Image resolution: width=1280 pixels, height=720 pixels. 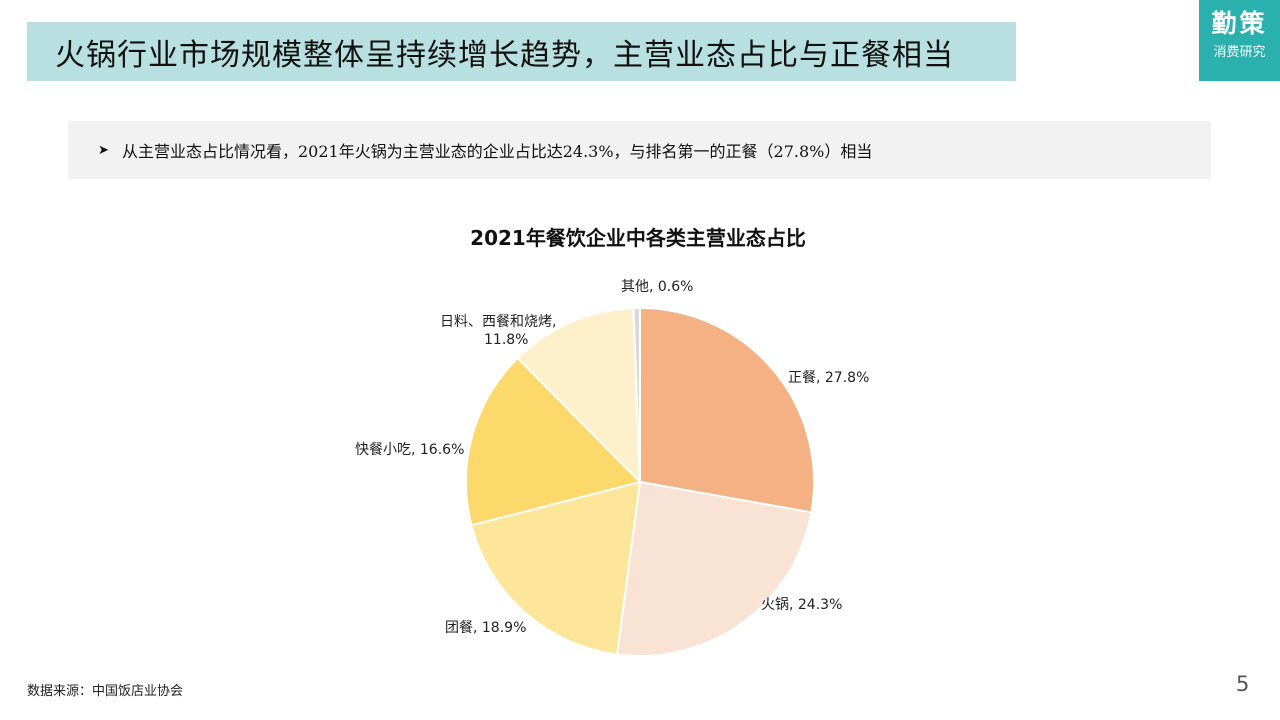 What do you see at coordinates (638, 238) in the screenshot?
I see `chart-title: 2021年餐饮企业中各类主营业态占比` at bounding box center [638, 238].